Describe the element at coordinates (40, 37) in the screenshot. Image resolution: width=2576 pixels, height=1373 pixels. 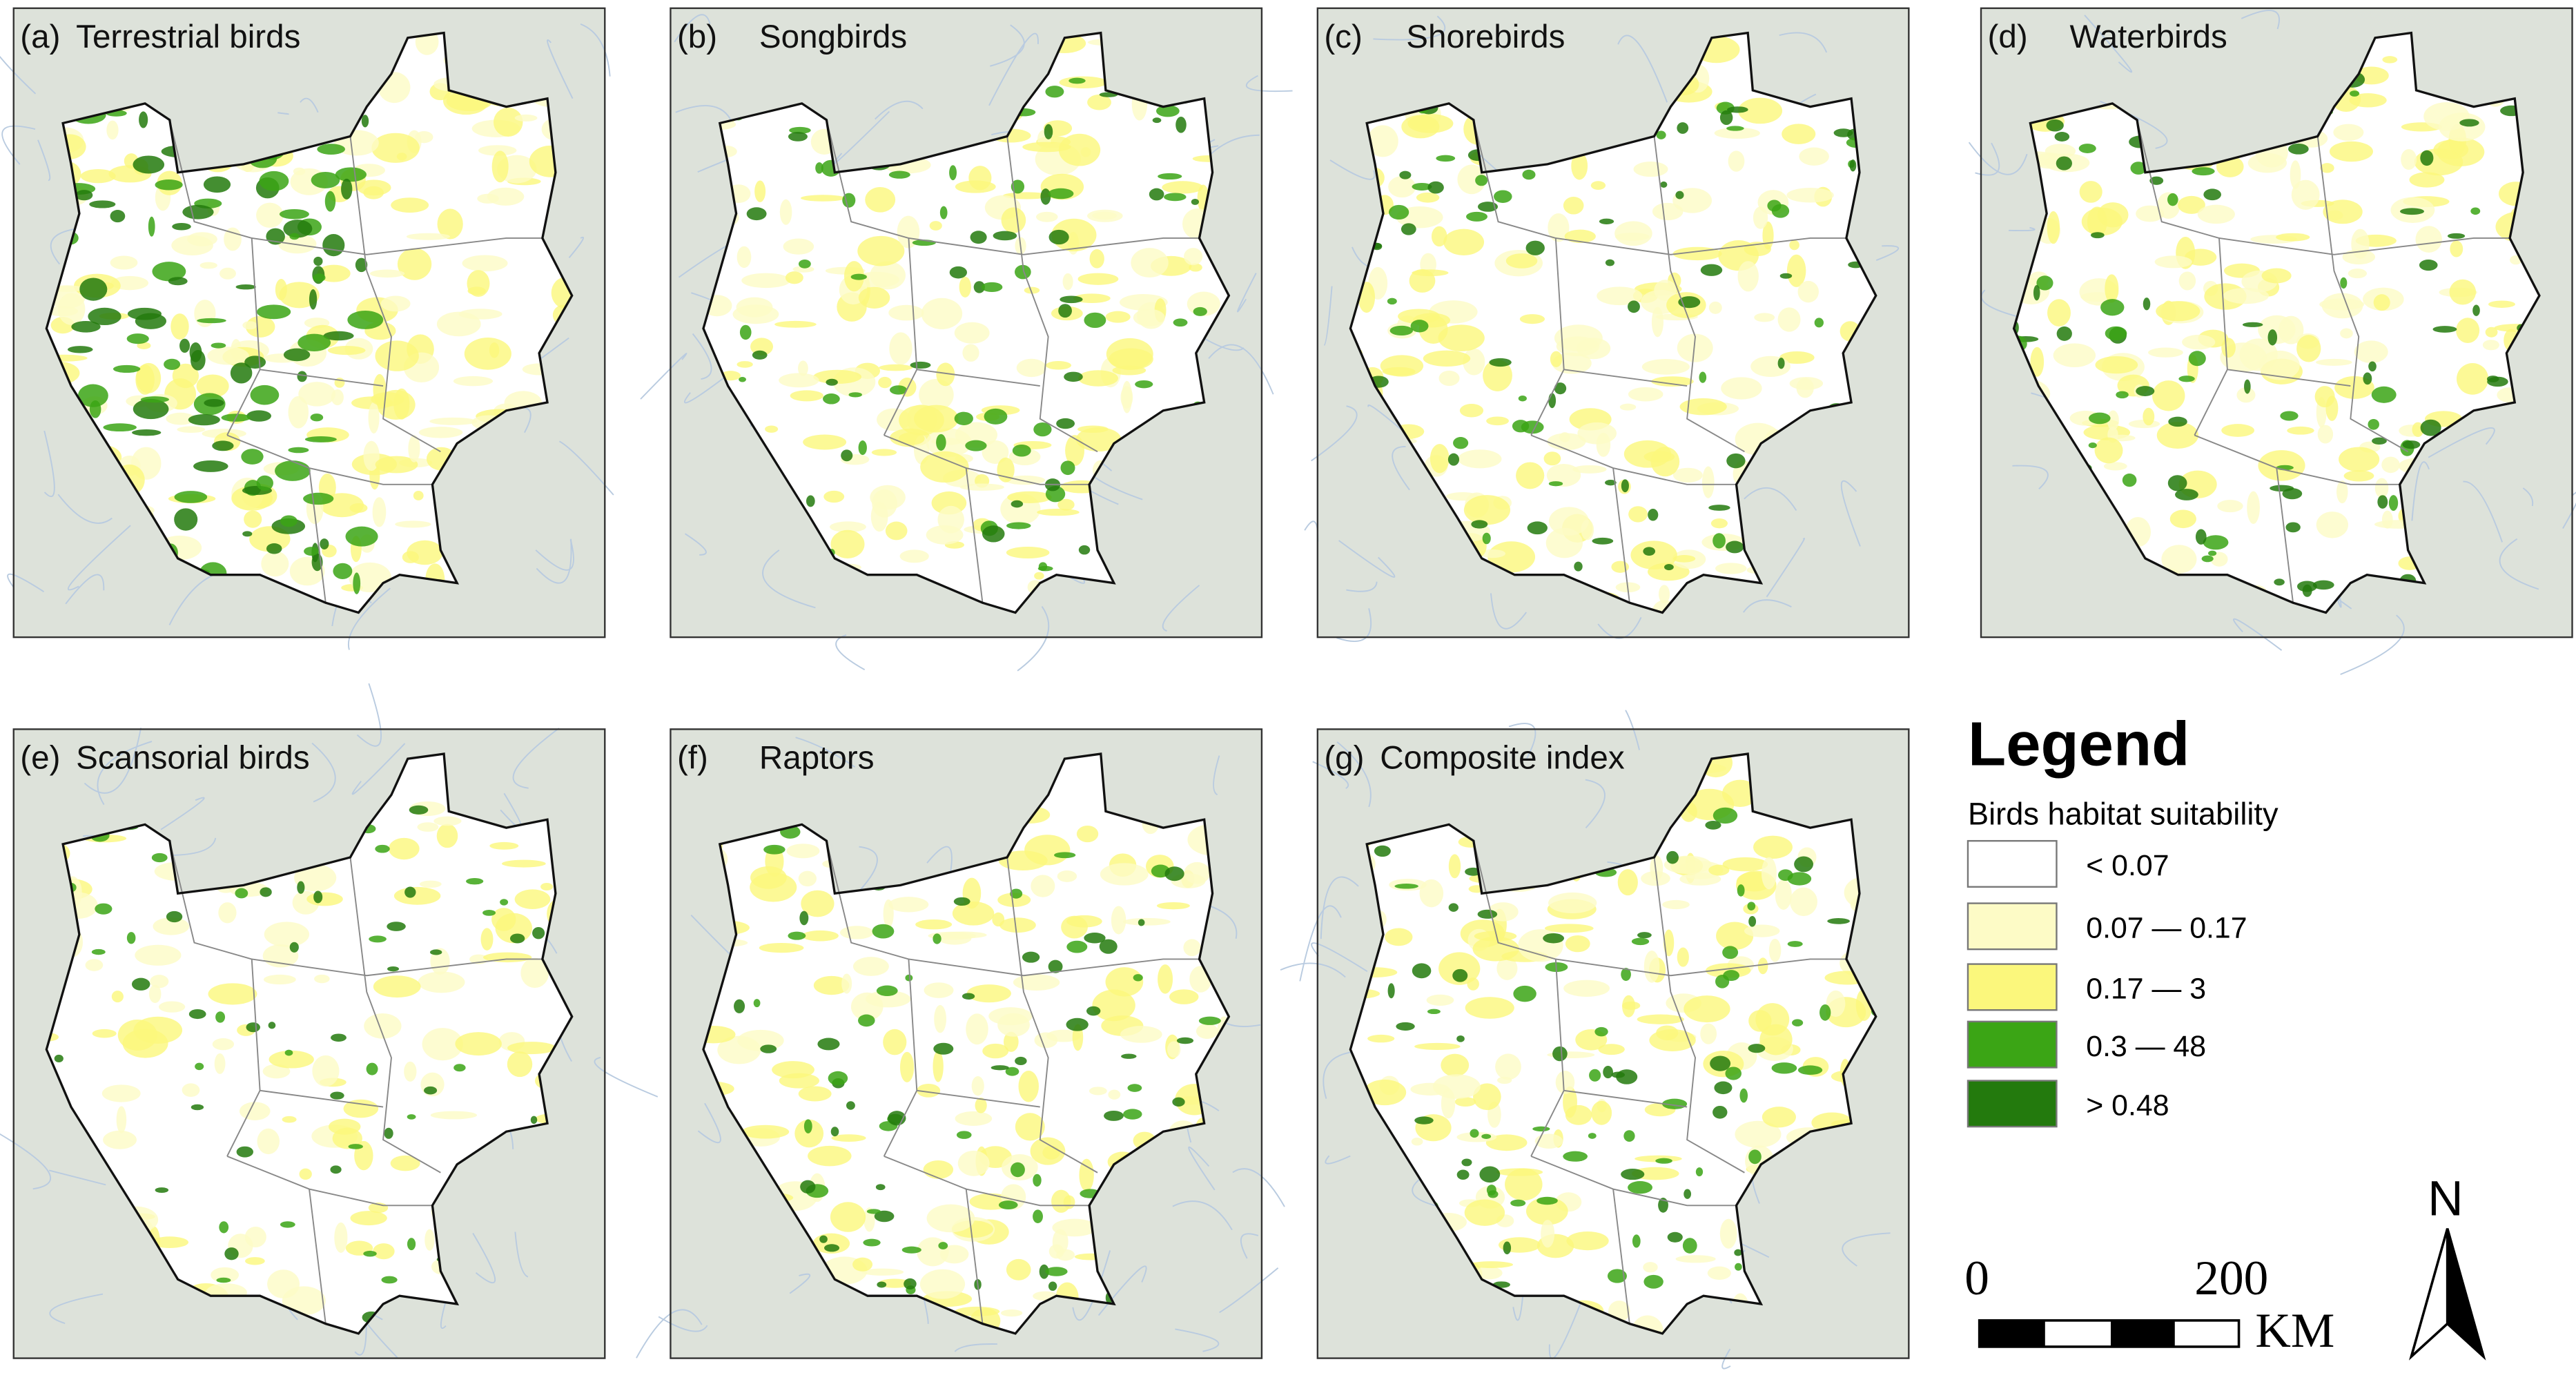
I see `panel-label: (a)` at that location.